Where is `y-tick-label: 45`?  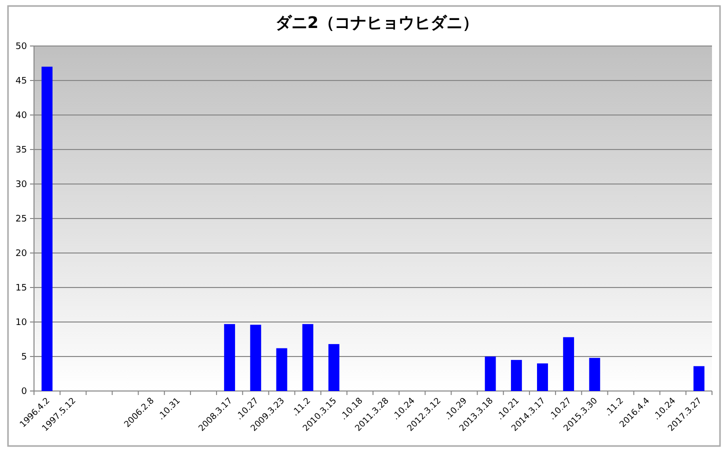
y-tick-label: 45 is located at coordinates (21, 81).